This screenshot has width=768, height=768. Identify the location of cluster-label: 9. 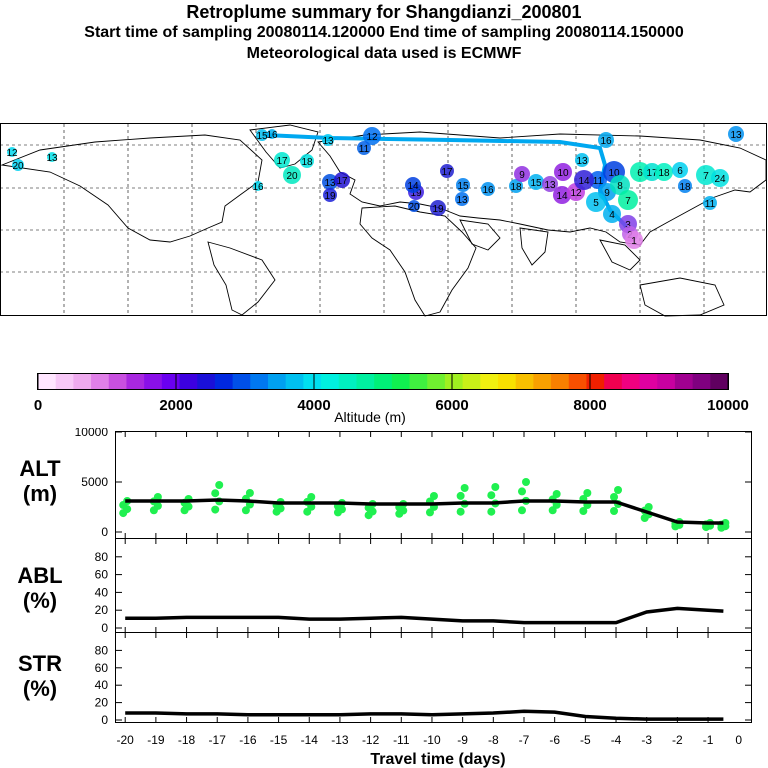
(607, 193).